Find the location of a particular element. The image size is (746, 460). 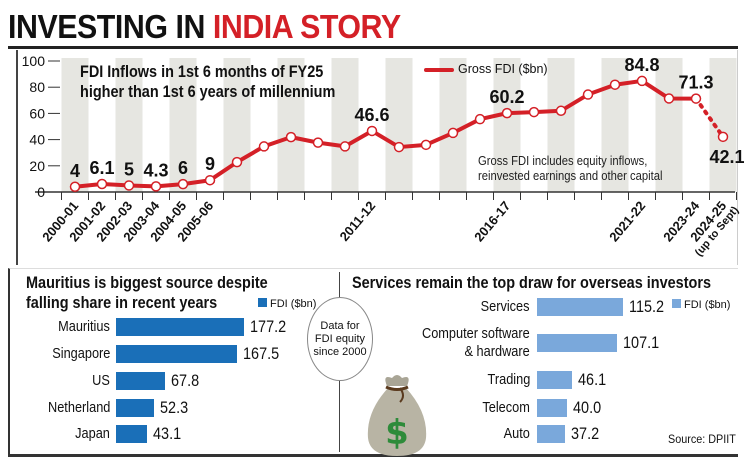

data-label: 6 is located at coordinates (183, 168).